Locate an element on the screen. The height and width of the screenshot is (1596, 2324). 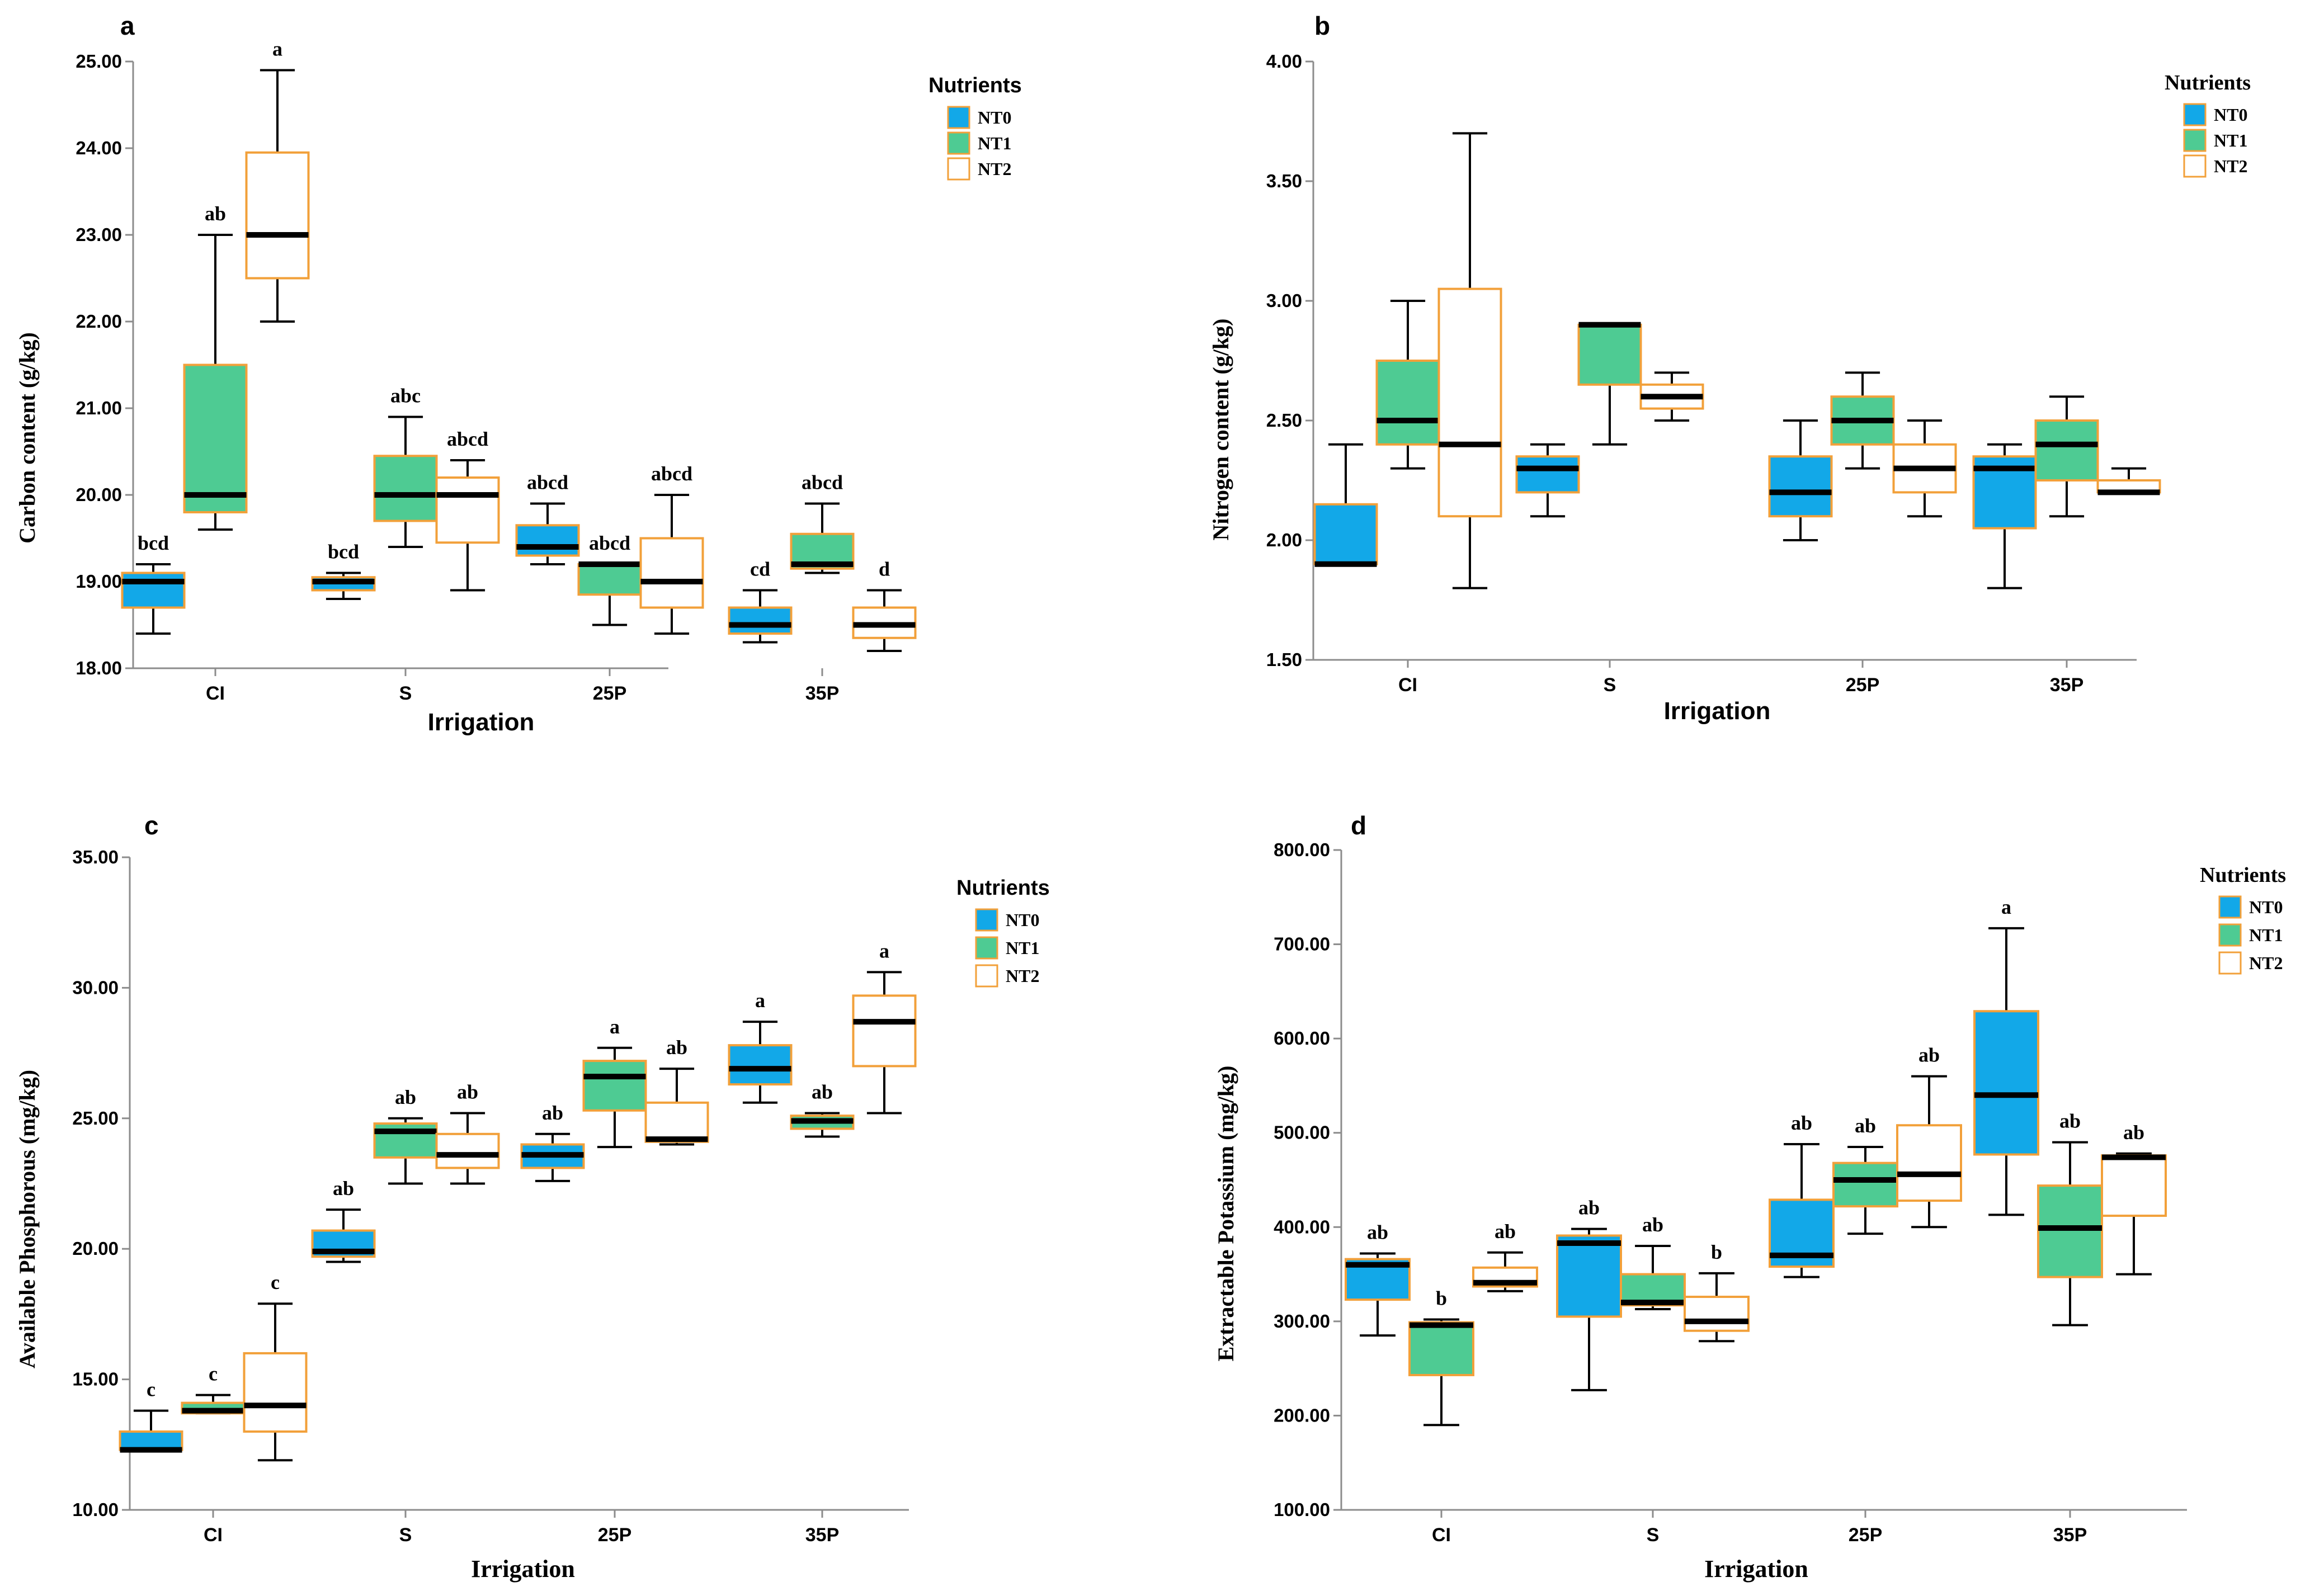
box-NT0-25P is located at coordinates (1801, 480).